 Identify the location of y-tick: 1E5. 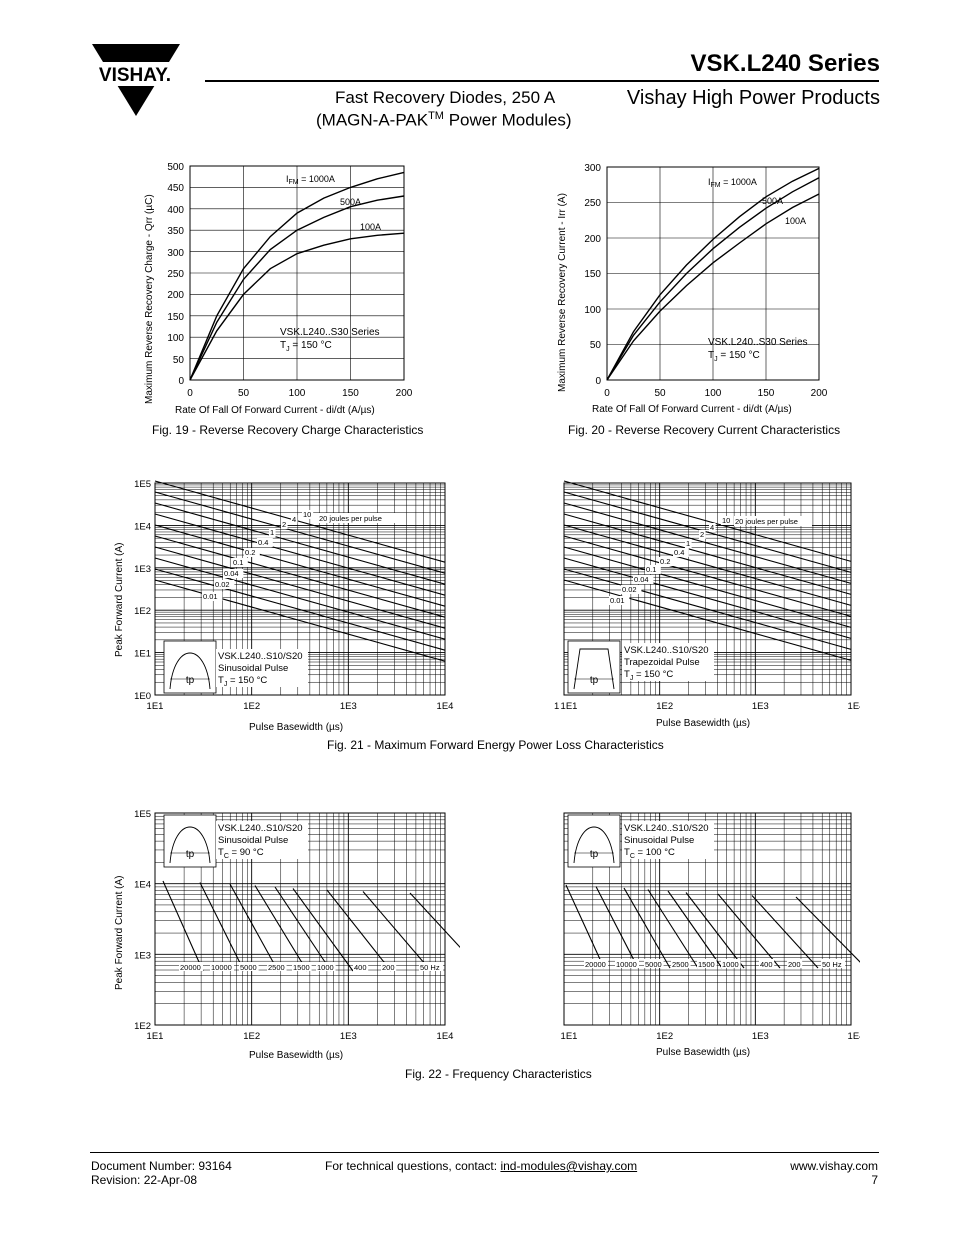
(142, 484).